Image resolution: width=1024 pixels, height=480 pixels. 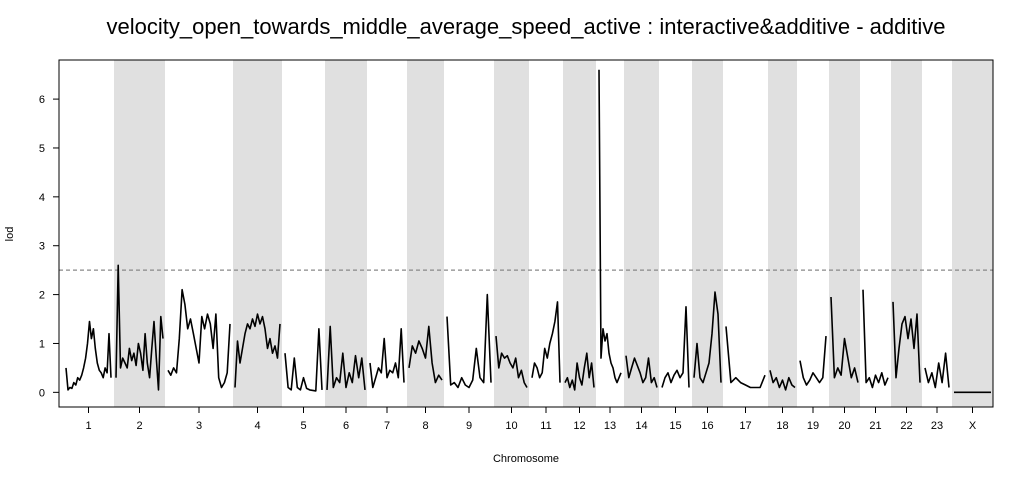 What do you see at coordinates (972, 233) in the screenshot?
I see `shade-chr-X` at bounding box center [972, 233].